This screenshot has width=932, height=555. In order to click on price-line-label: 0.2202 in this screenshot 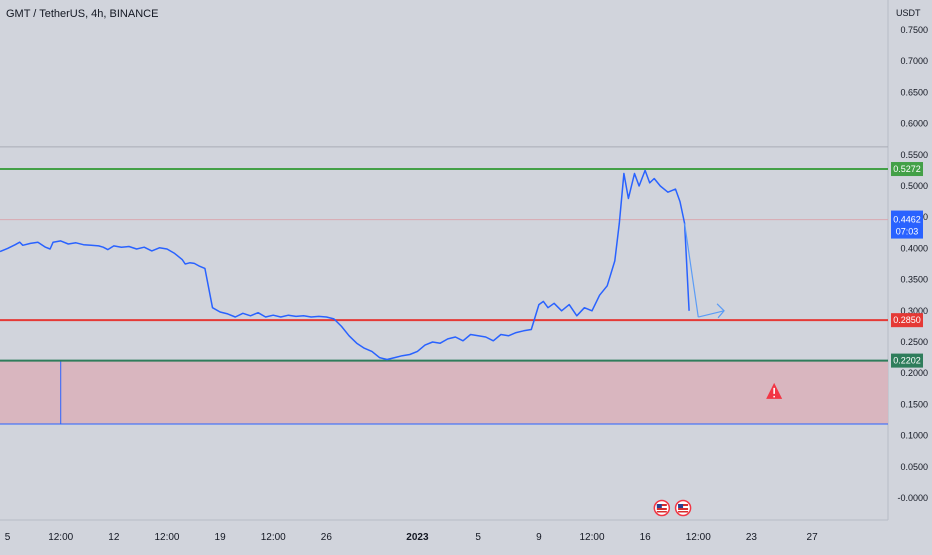, I will do `click(907, 361)`.